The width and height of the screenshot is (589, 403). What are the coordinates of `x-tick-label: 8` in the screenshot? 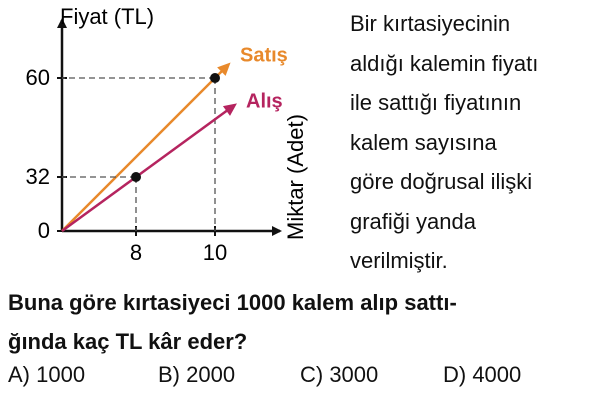 It's located at (136, 252).